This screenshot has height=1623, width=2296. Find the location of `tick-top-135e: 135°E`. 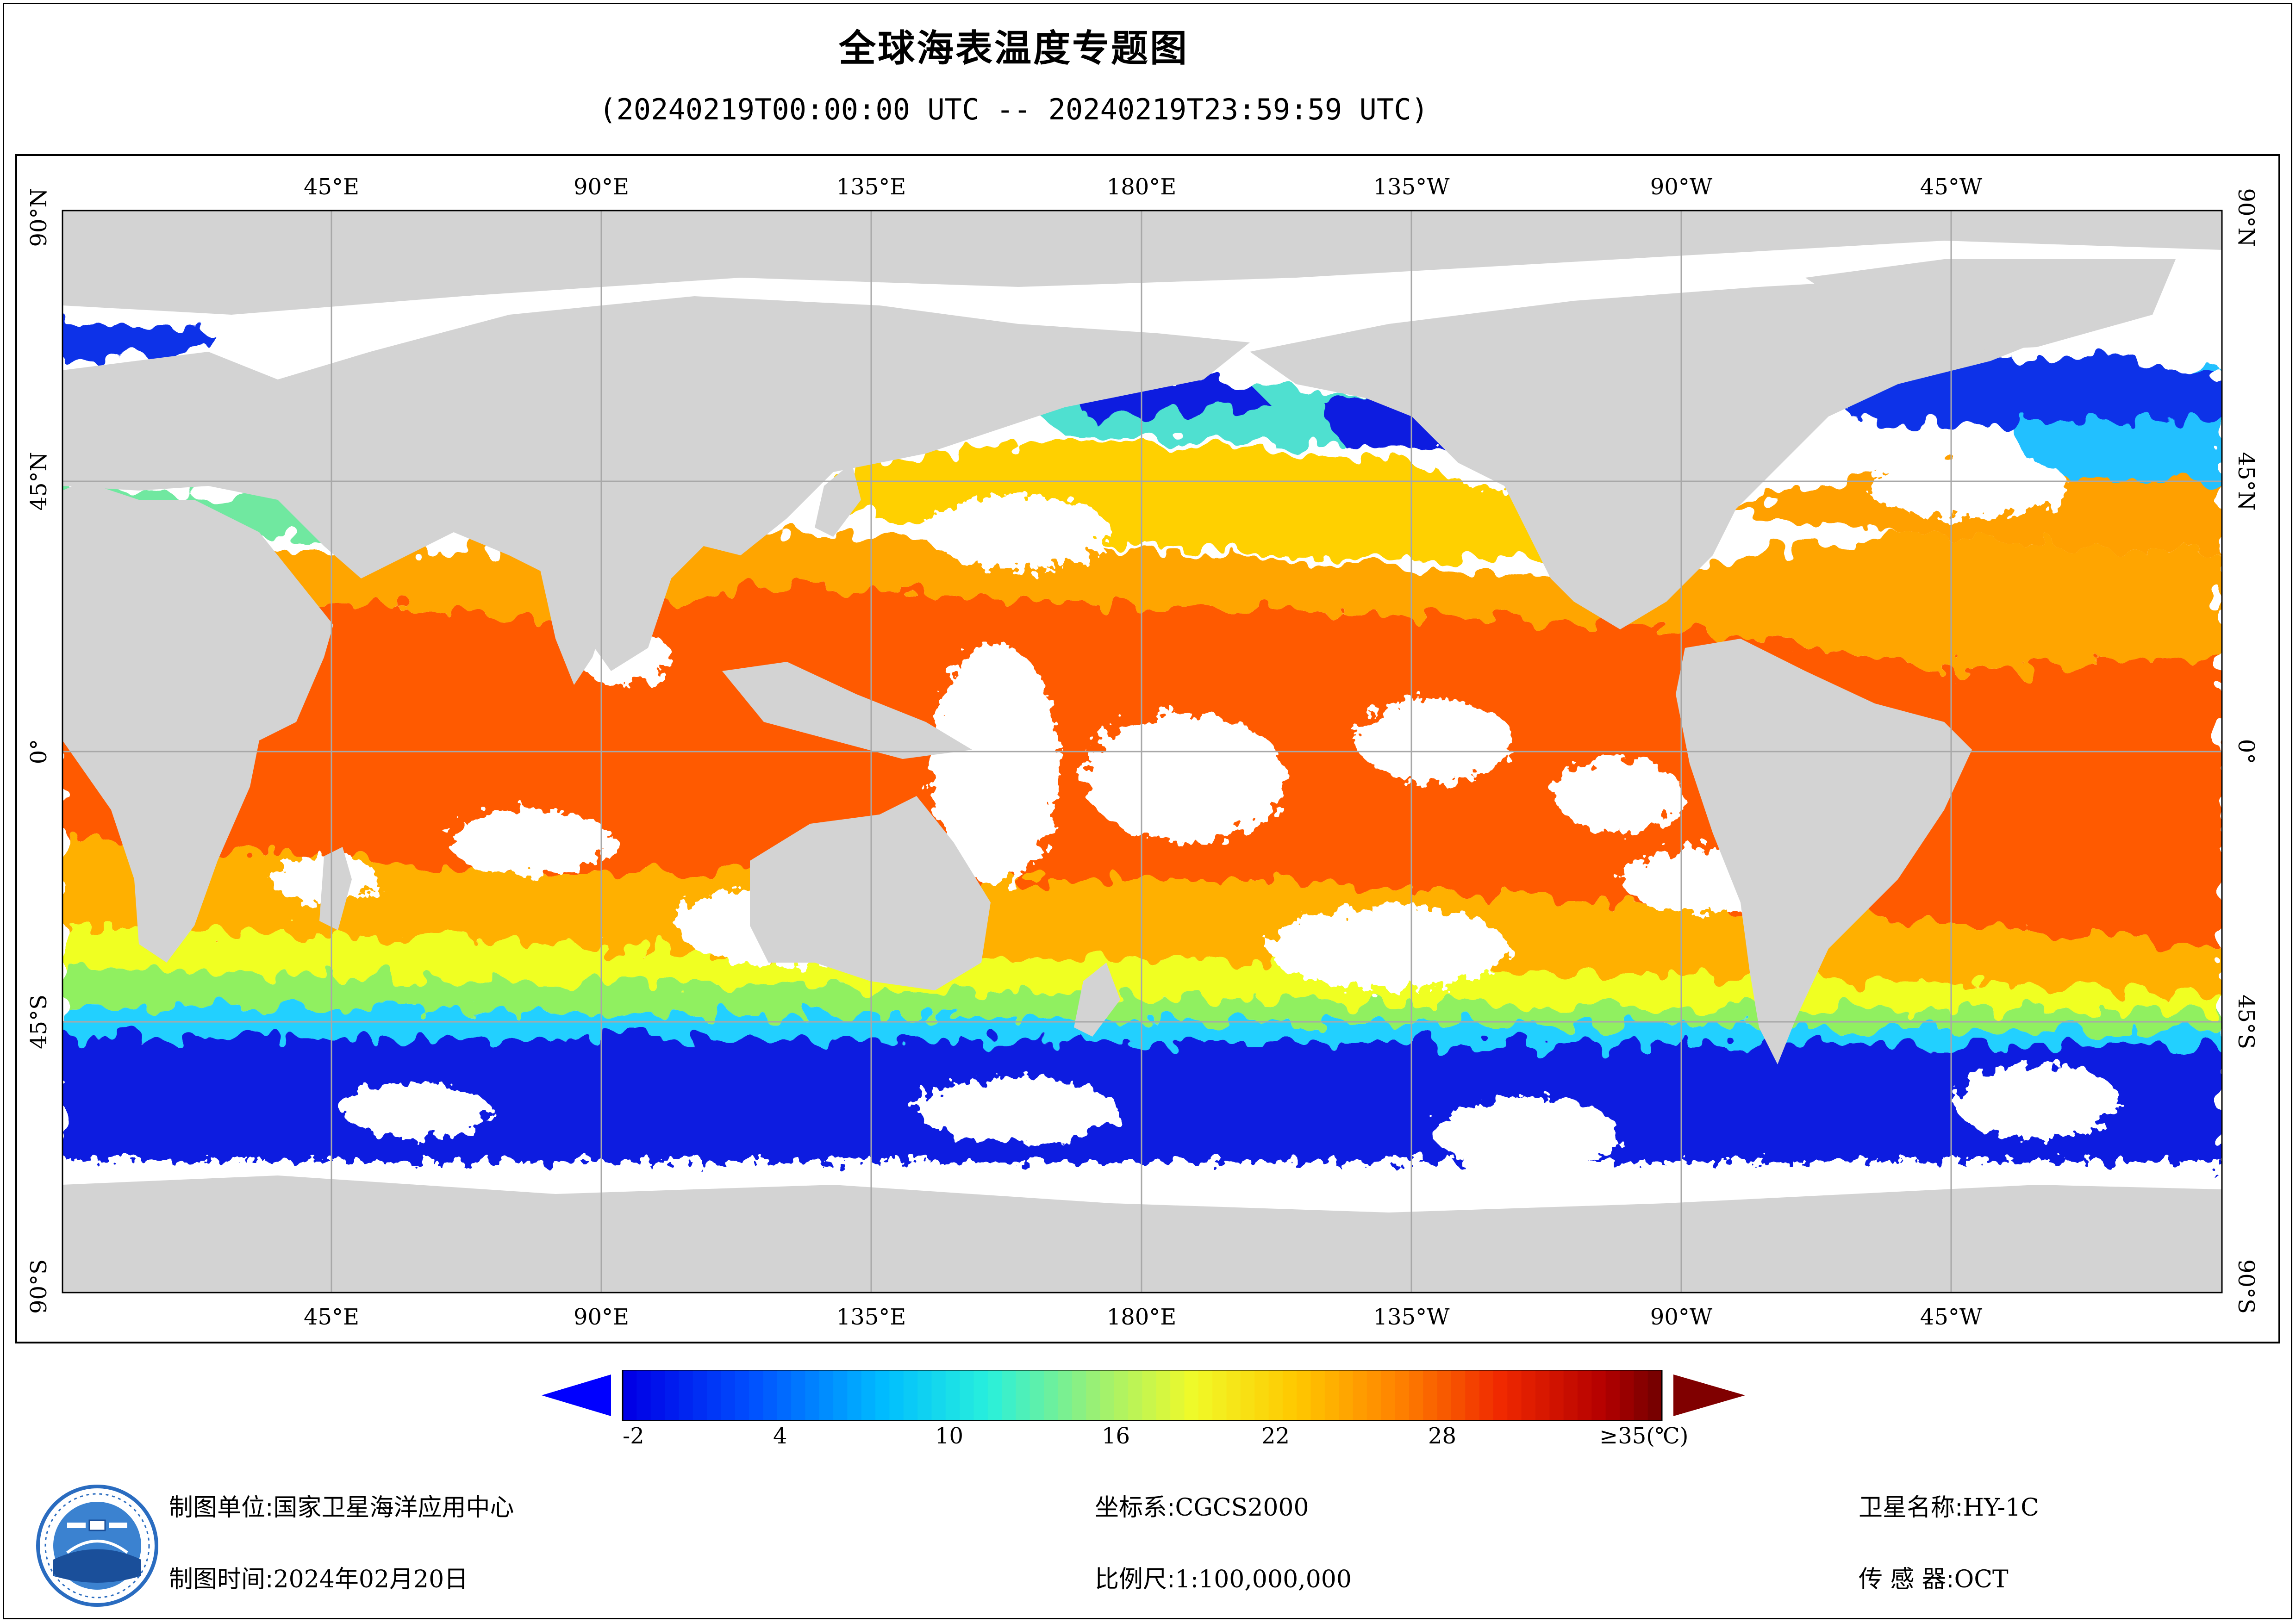

tick-top-135e: 135°E is located at coordinates (871, 187).